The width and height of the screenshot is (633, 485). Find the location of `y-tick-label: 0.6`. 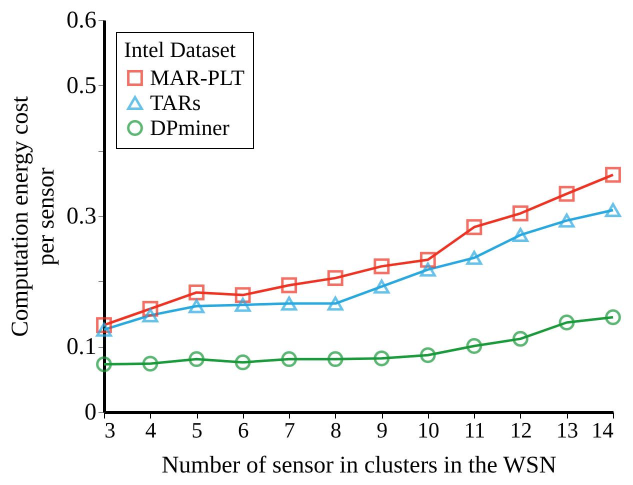

y-tick-label: 0.6 is located at coordinates (81, 21).